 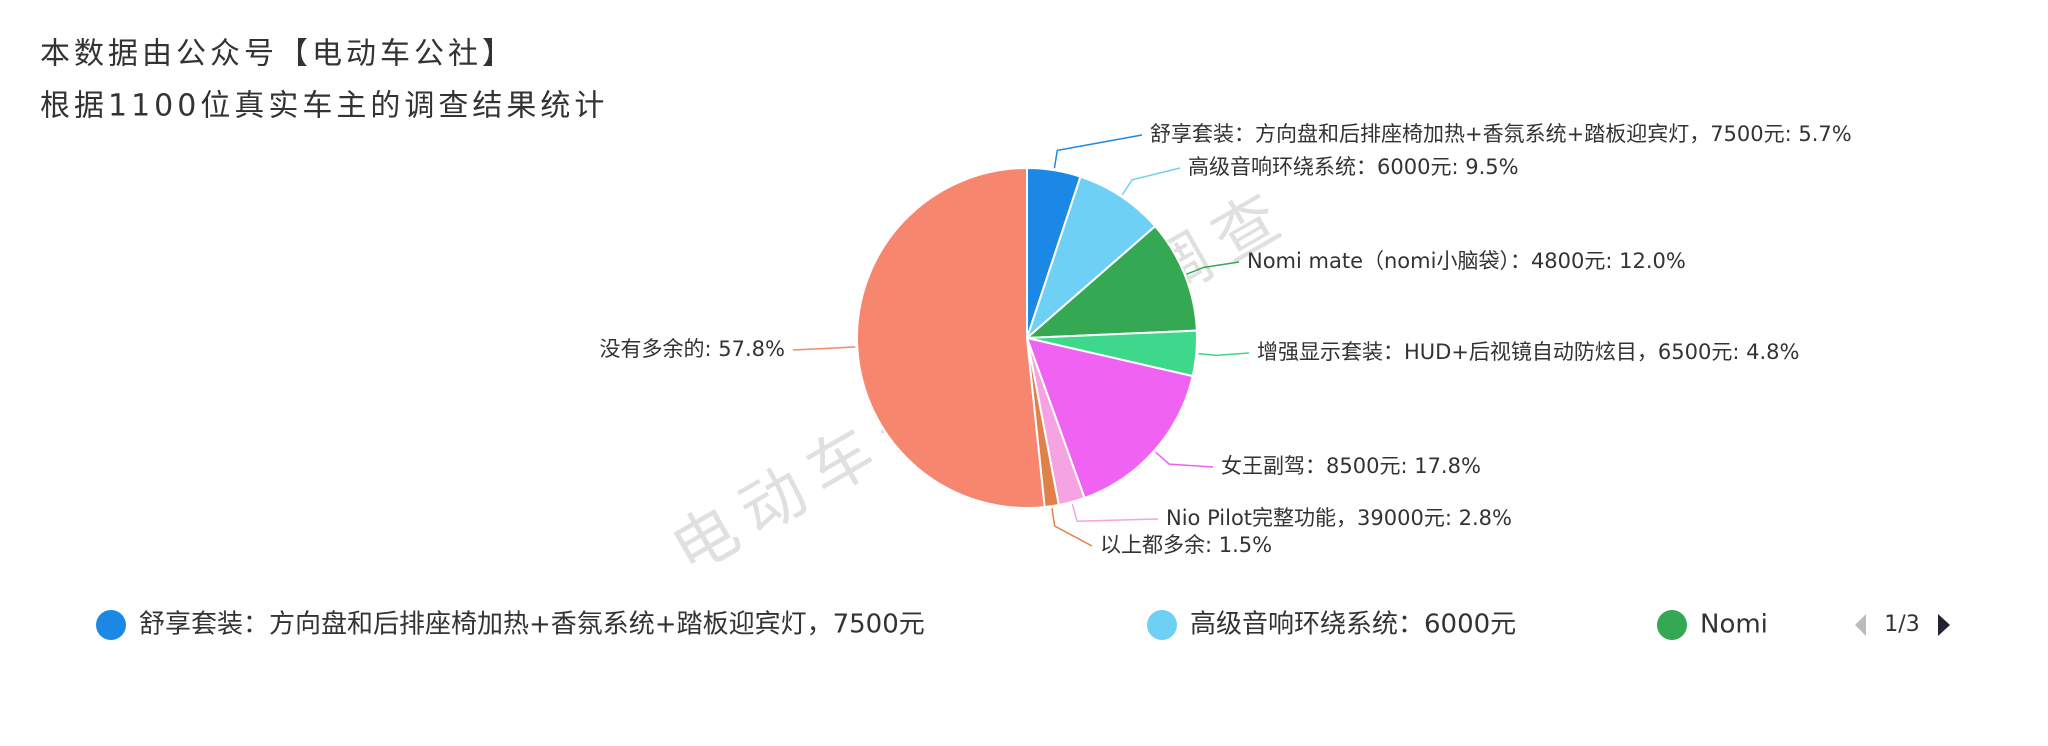 I want to click on slice-label-name: 舒享套装：方向盘和后排座椅加热+香氛系统+踏板迎宾灯，7500元, so click(x=1467, y=134).